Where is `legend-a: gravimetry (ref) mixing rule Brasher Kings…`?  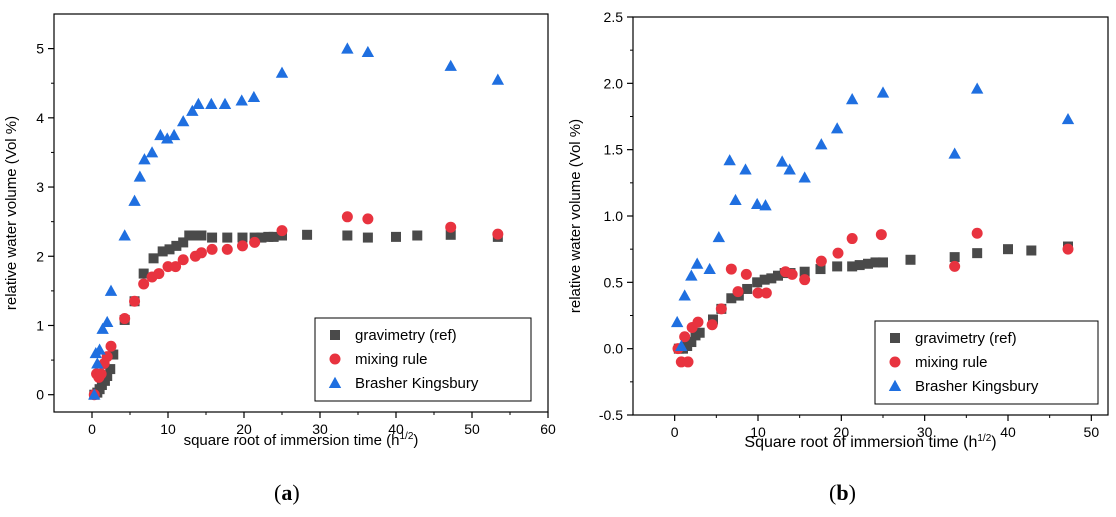
legend-a: gravimetry (ref) mixing rule Brasher Kings… is located at coordinates (423, 359).